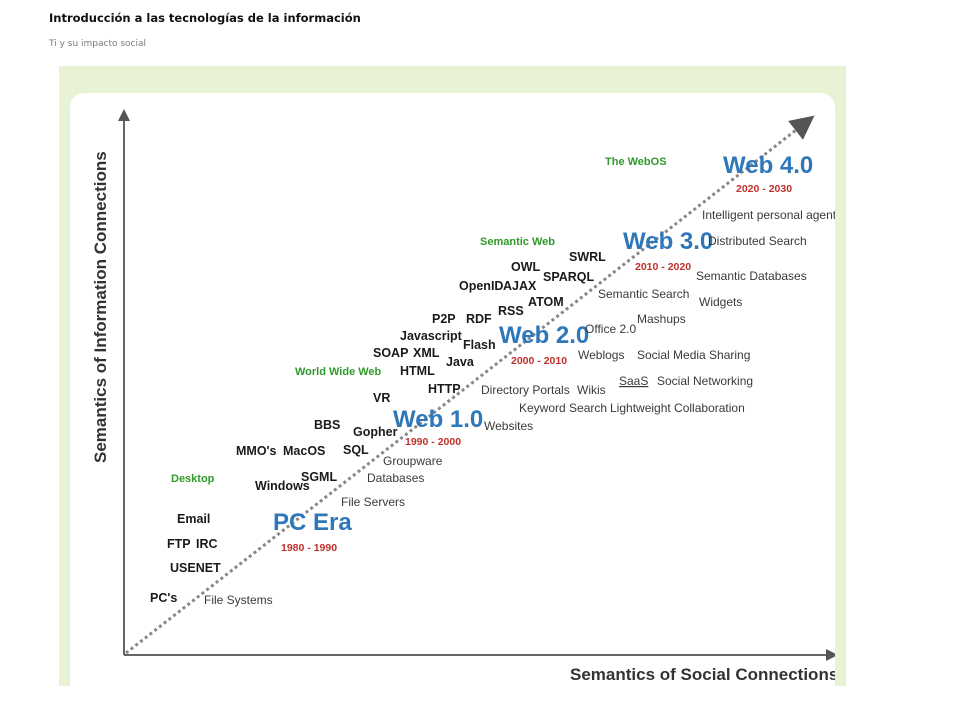 The width and height of the screenshot is (960, 720). I want to click on app-social-networking: Social Networking, so click(705, 381).